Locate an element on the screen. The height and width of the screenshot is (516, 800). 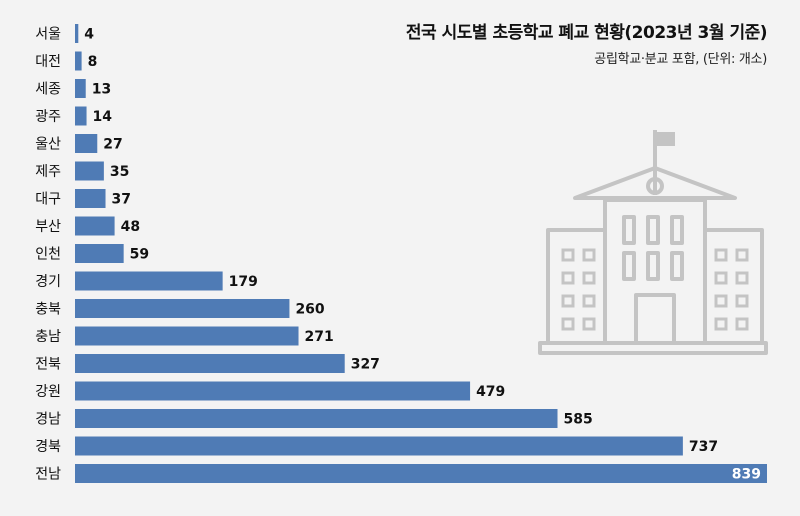
category-label: 대전 is located at coordinates (48, 62).